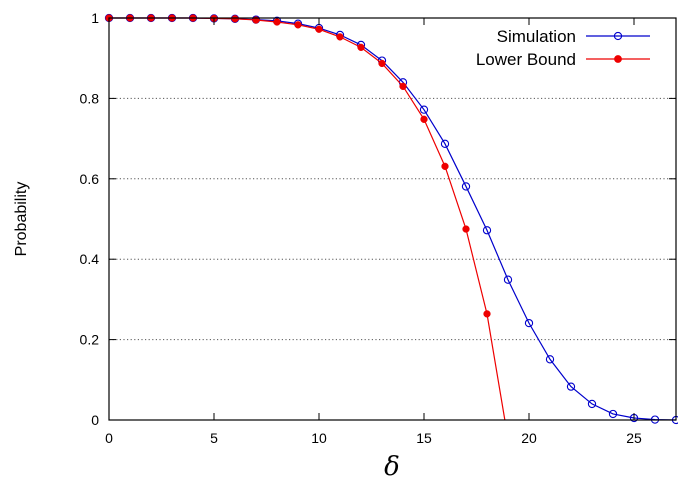 This screenshot has width=678, height=485. Describe the element at coordinates (424, 438) in the screenshot. I see `x-tick-label: 15` at that location.